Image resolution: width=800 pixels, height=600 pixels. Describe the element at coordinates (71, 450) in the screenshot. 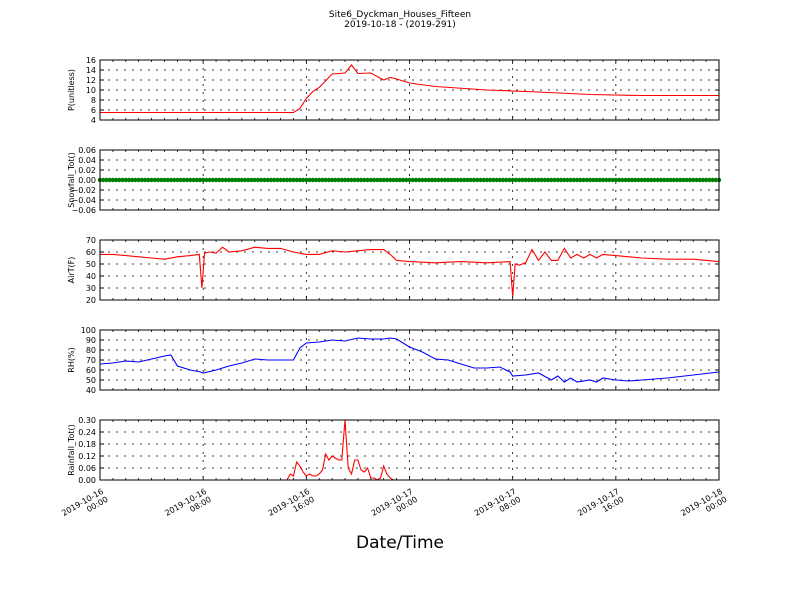

I see `y-axis-label: Rainfall_Tot()` at that location.